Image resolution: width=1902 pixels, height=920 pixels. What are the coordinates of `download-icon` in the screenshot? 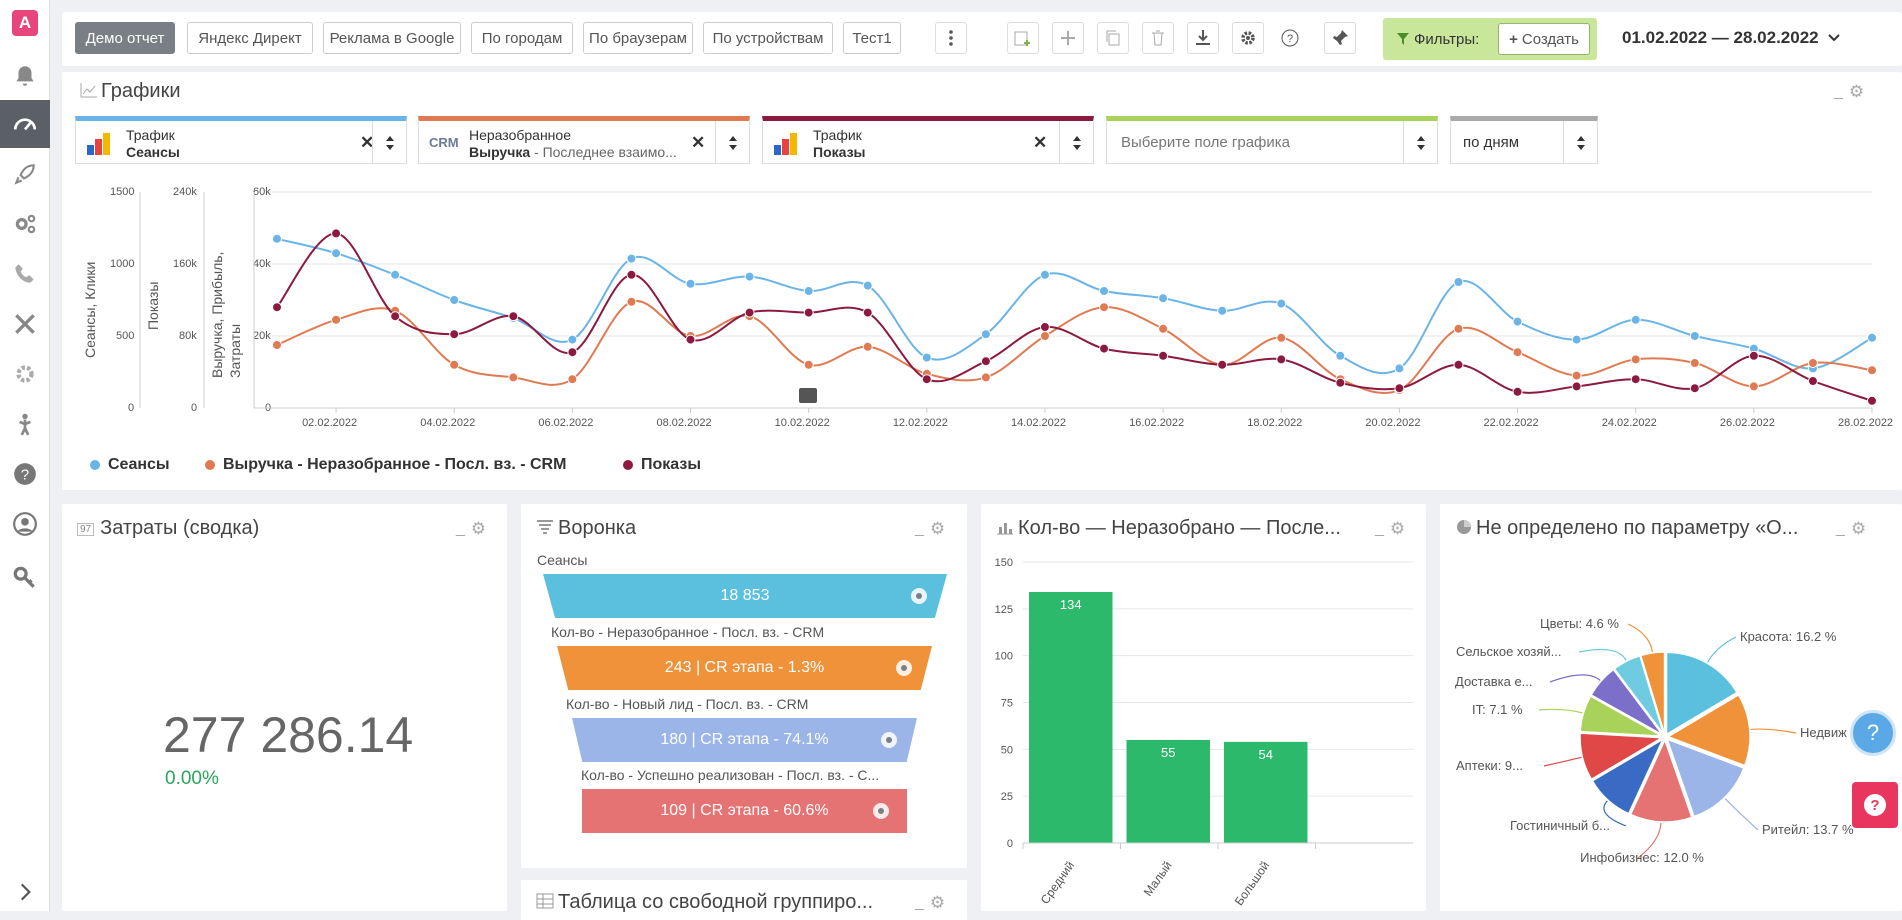 It's located at (1203, 38).